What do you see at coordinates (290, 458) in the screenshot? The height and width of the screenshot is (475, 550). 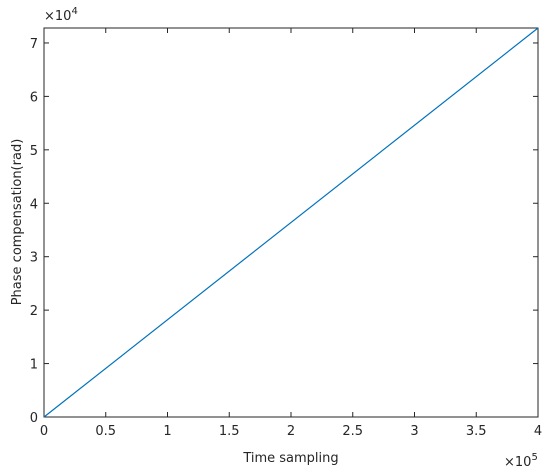 I see `x-axis-label: Time sampling` at bounding box center [290, 458].